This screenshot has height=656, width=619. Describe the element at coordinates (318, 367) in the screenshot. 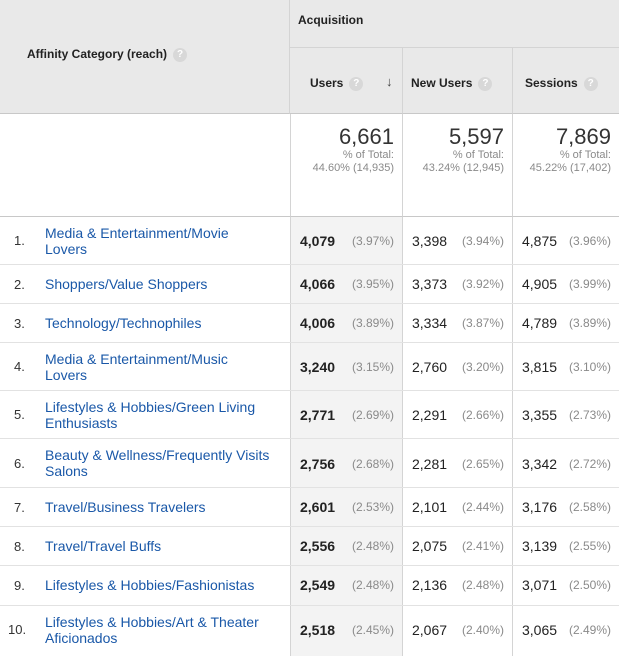

I see `users-value: 3,240` at that location.